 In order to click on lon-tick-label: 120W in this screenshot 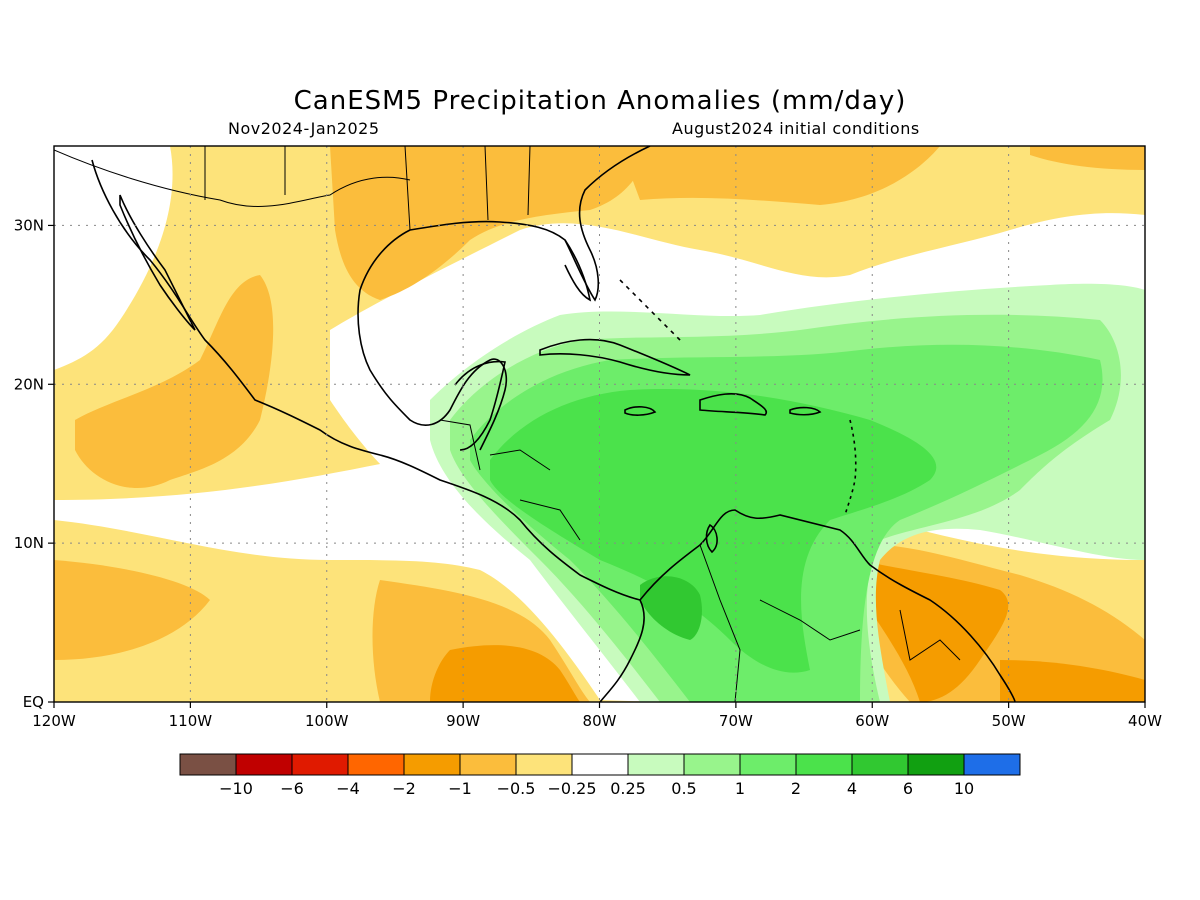, I will do `click(54, 721)`.